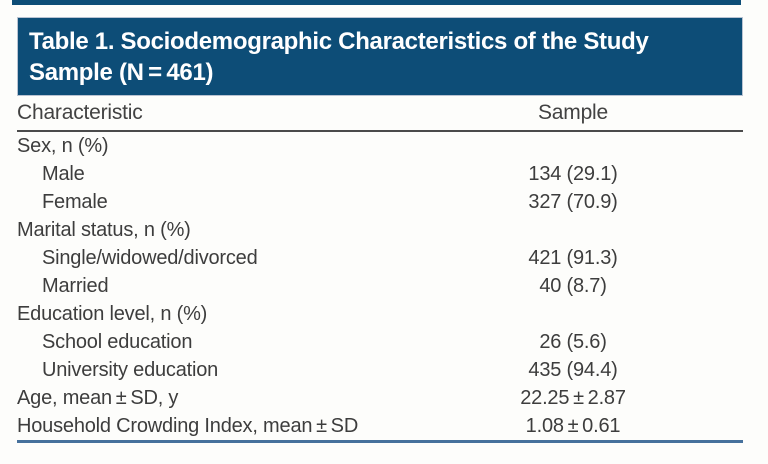 The width and height of the screenshot is (768, 464). What do you see at coordinates (380, 230) in the screenshot?
I see `table-row: Marital status, n (%)` at bounding box center [380, 230].